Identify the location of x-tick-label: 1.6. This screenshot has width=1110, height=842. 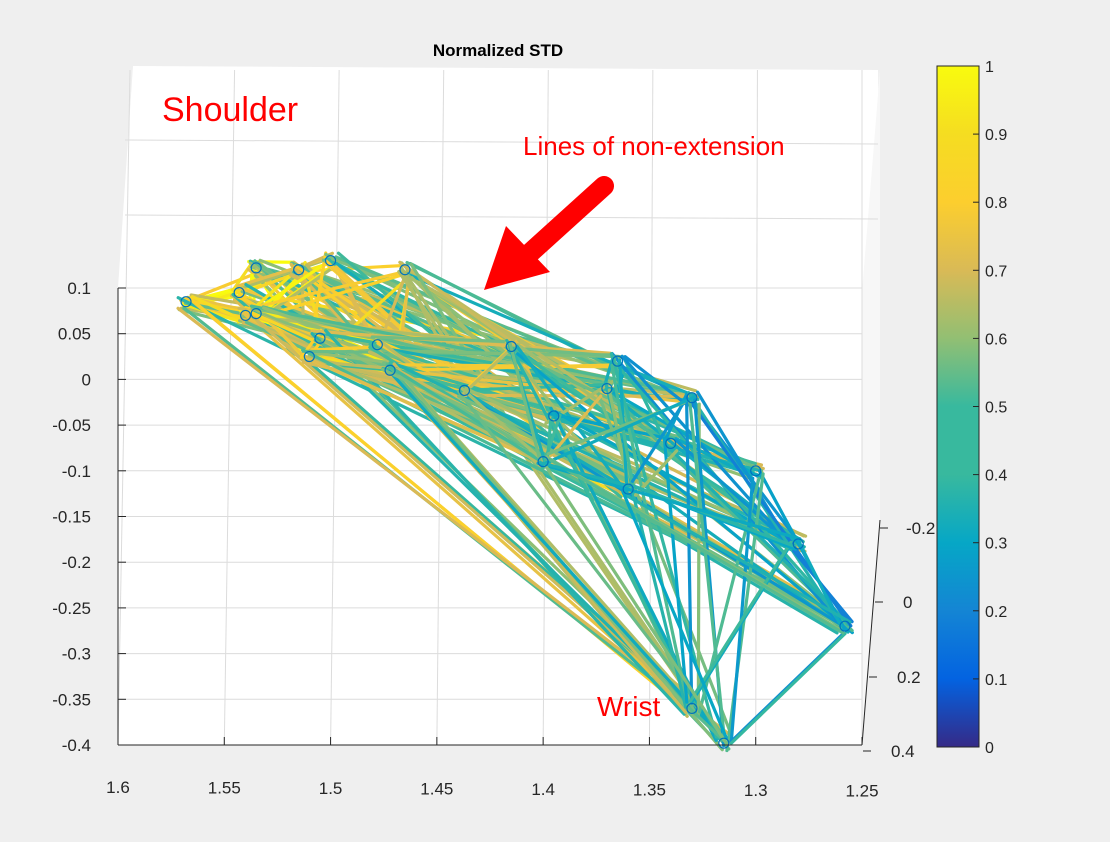
(118, 787).